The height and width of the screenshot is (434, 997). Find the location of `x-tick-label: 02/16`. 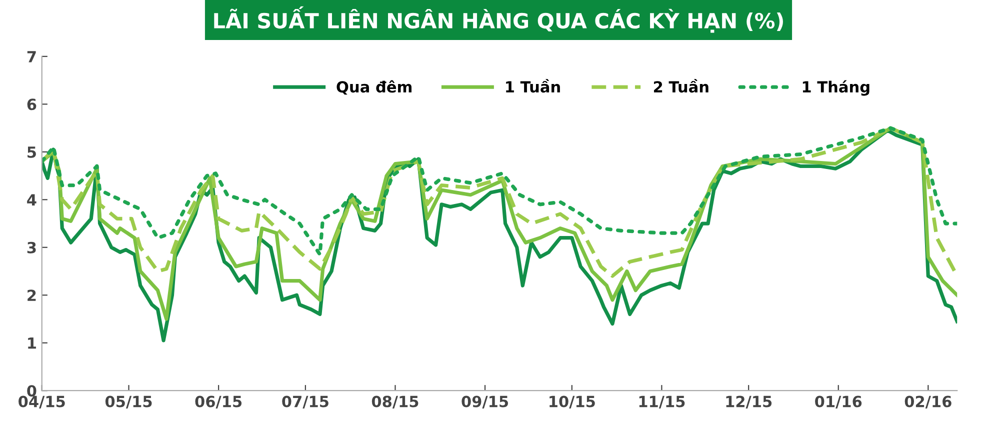

x-tick-label: 02/16 is located at coordinates (928, 402).